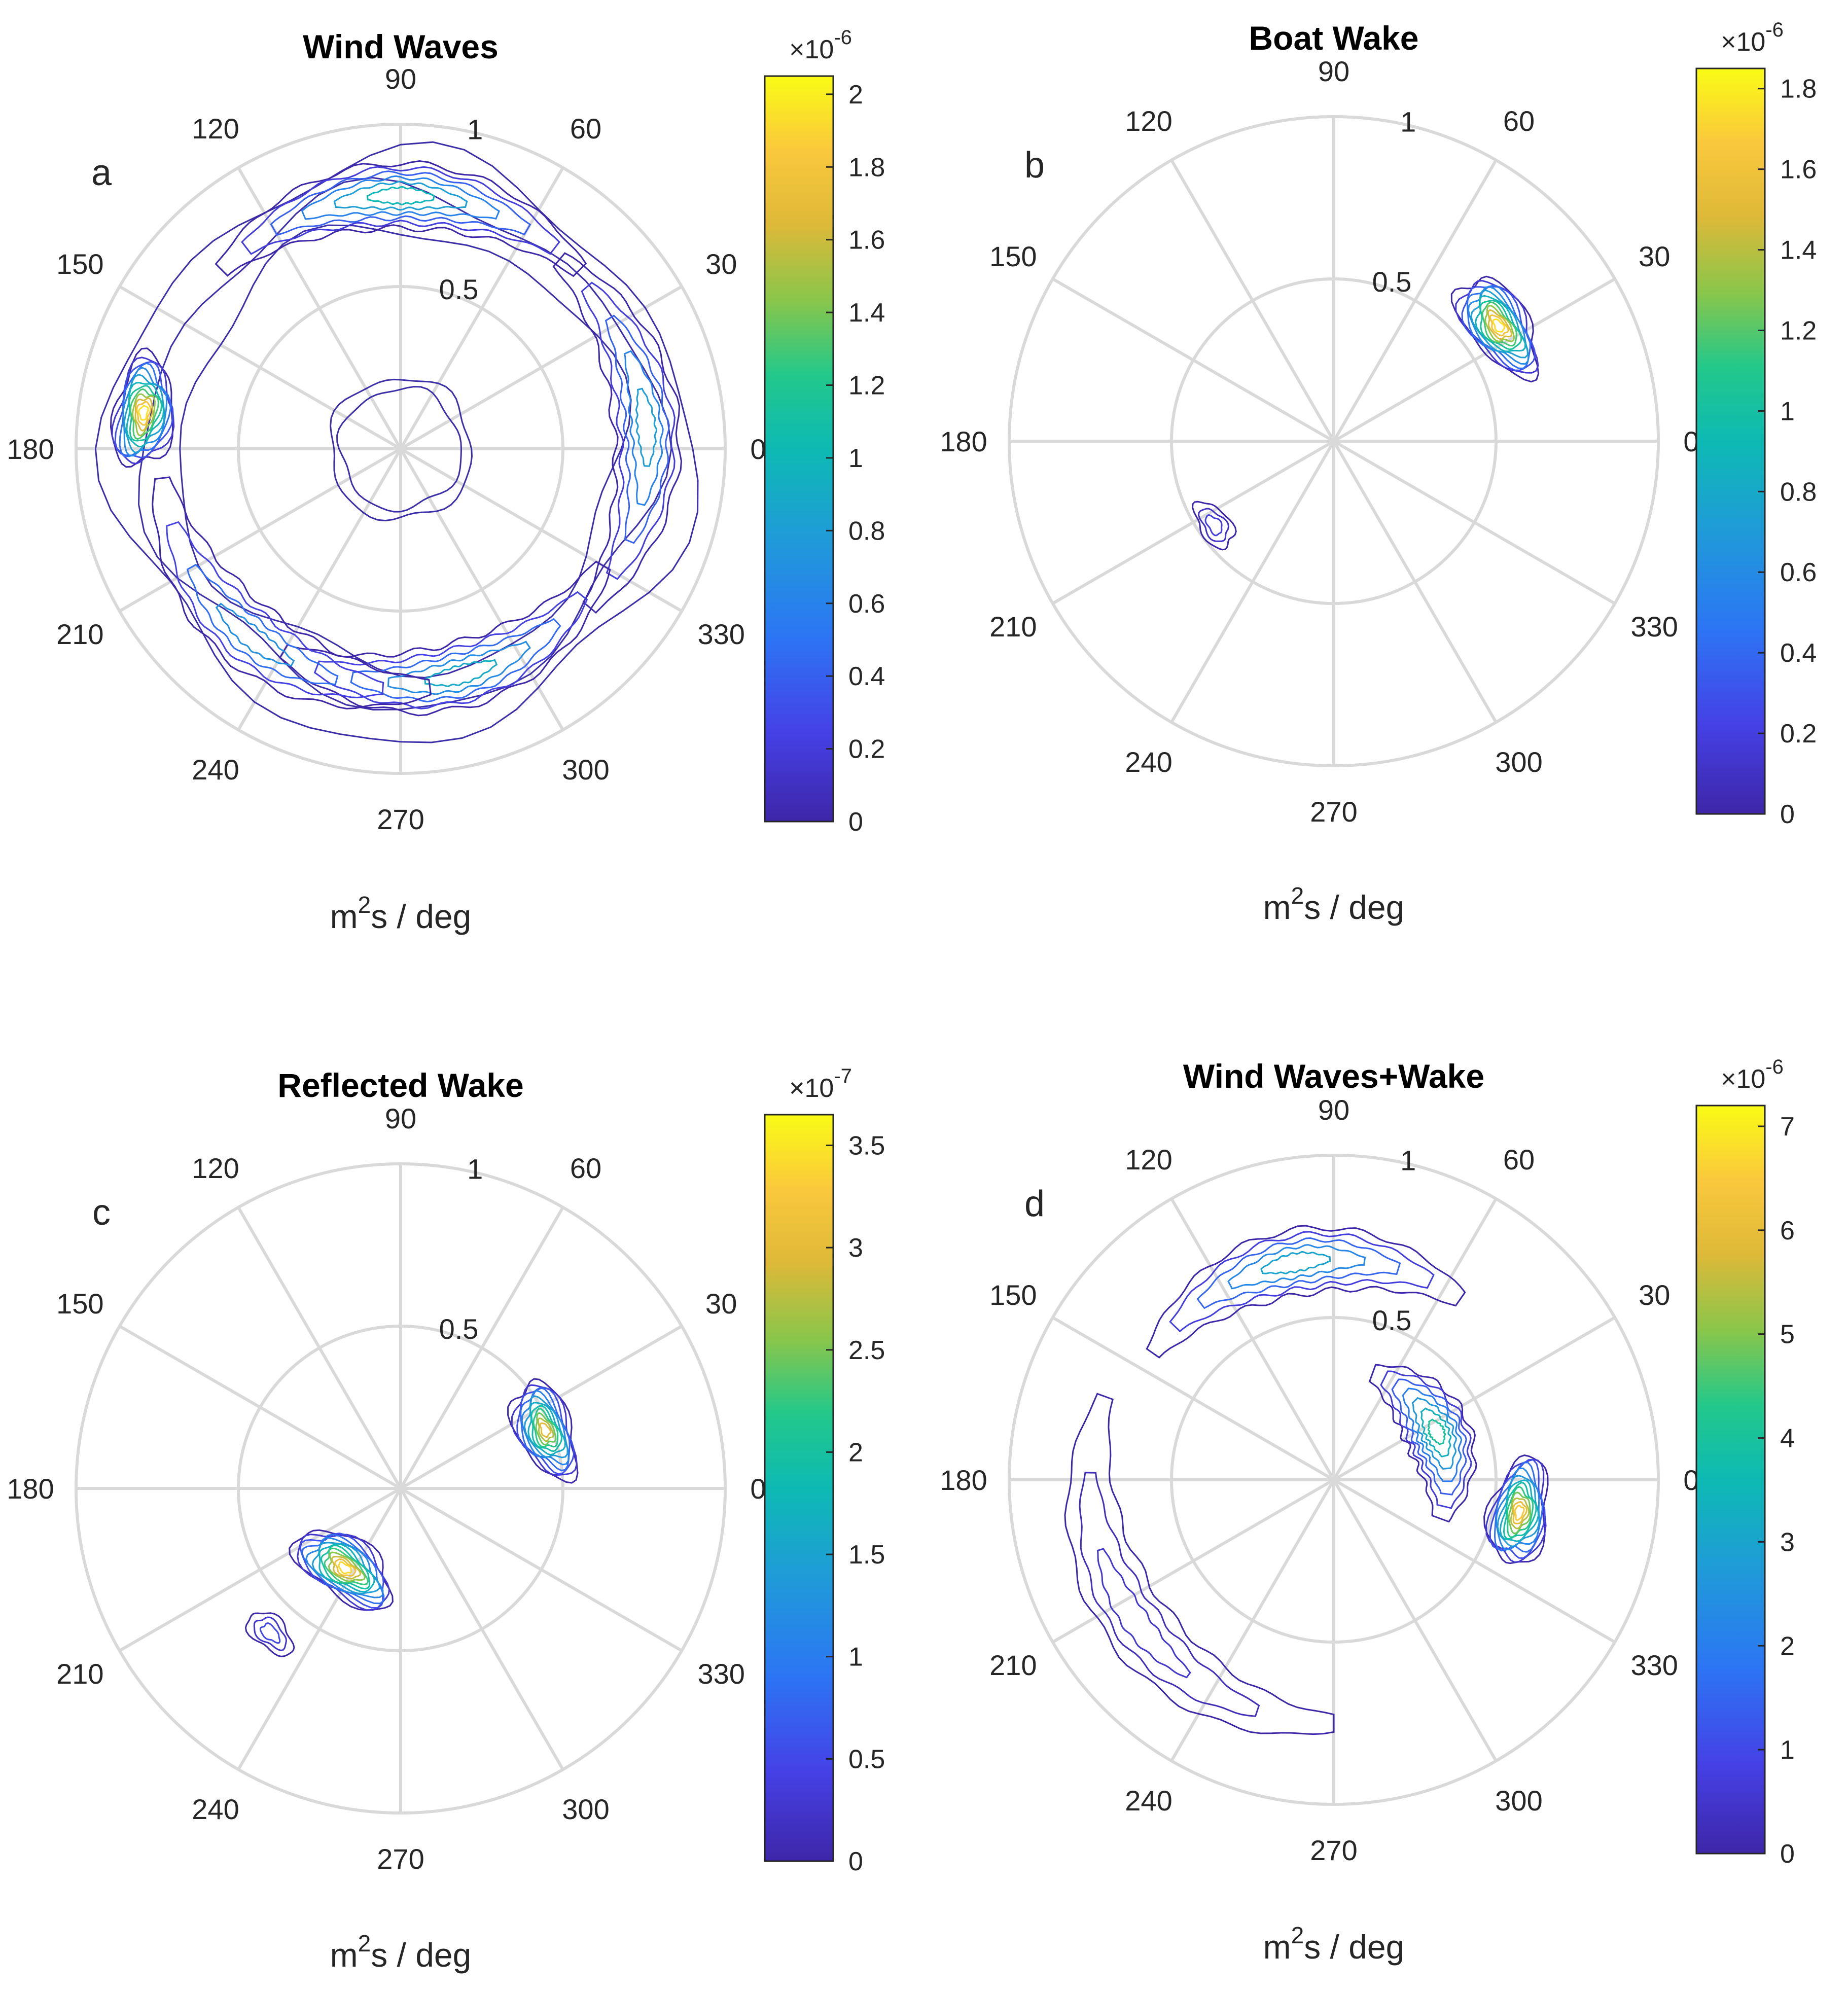 This screenshot has width=1848, height=1992. I want to click on contour-southwest-band, so click(292, 592).